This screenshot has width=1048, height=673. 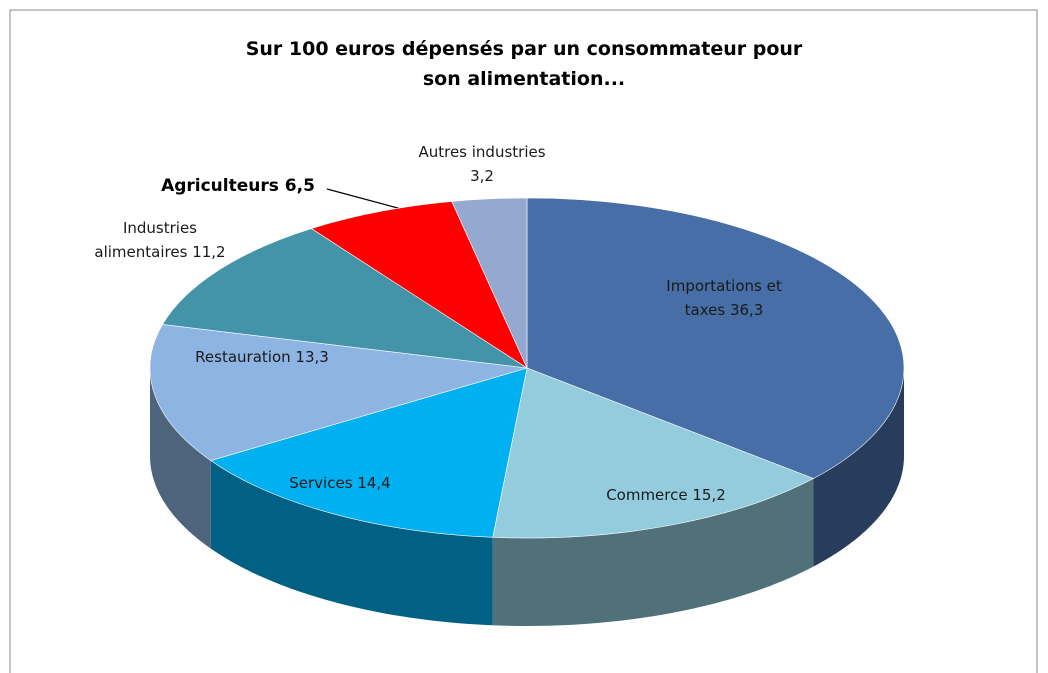 What do you see at coordinates (209, 252) in the screenshot?
I see `value-label: 11,2` at bounding box center [209, 252].